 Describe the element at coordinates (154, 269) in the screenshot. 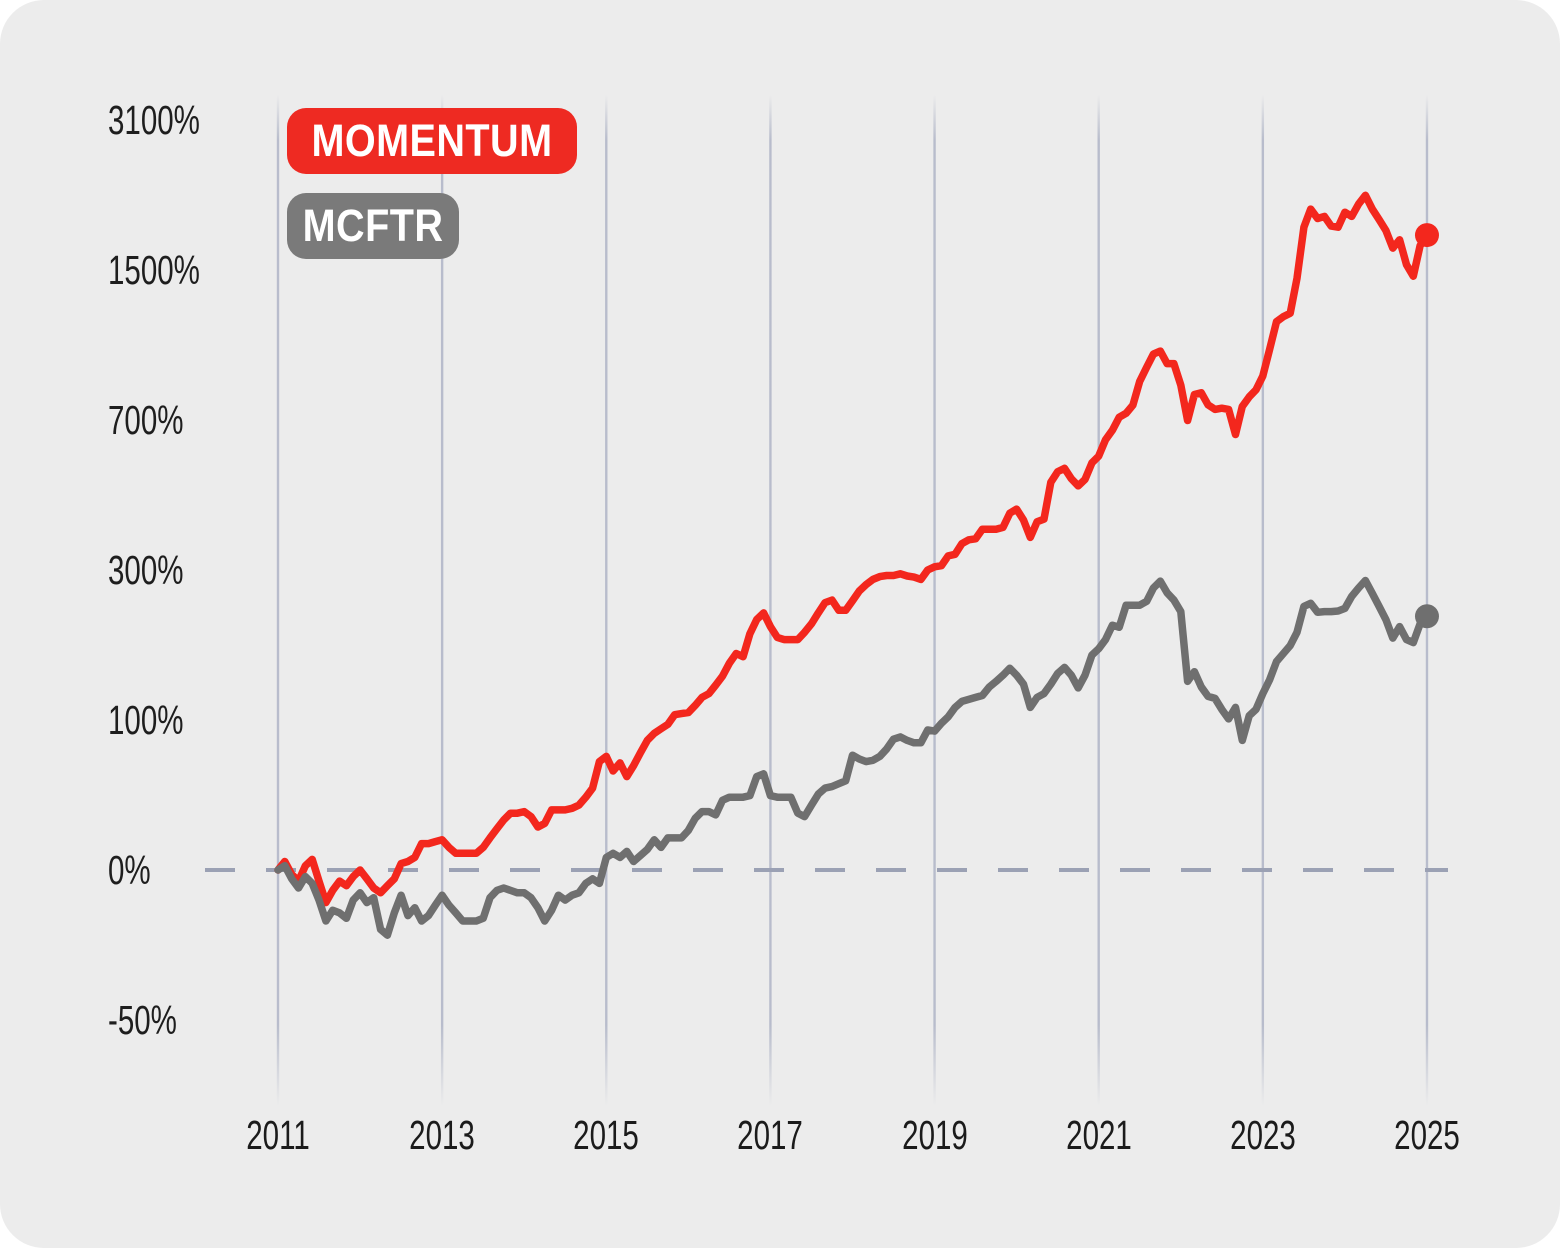

I see `y-tick-label: 1500%` at that location.